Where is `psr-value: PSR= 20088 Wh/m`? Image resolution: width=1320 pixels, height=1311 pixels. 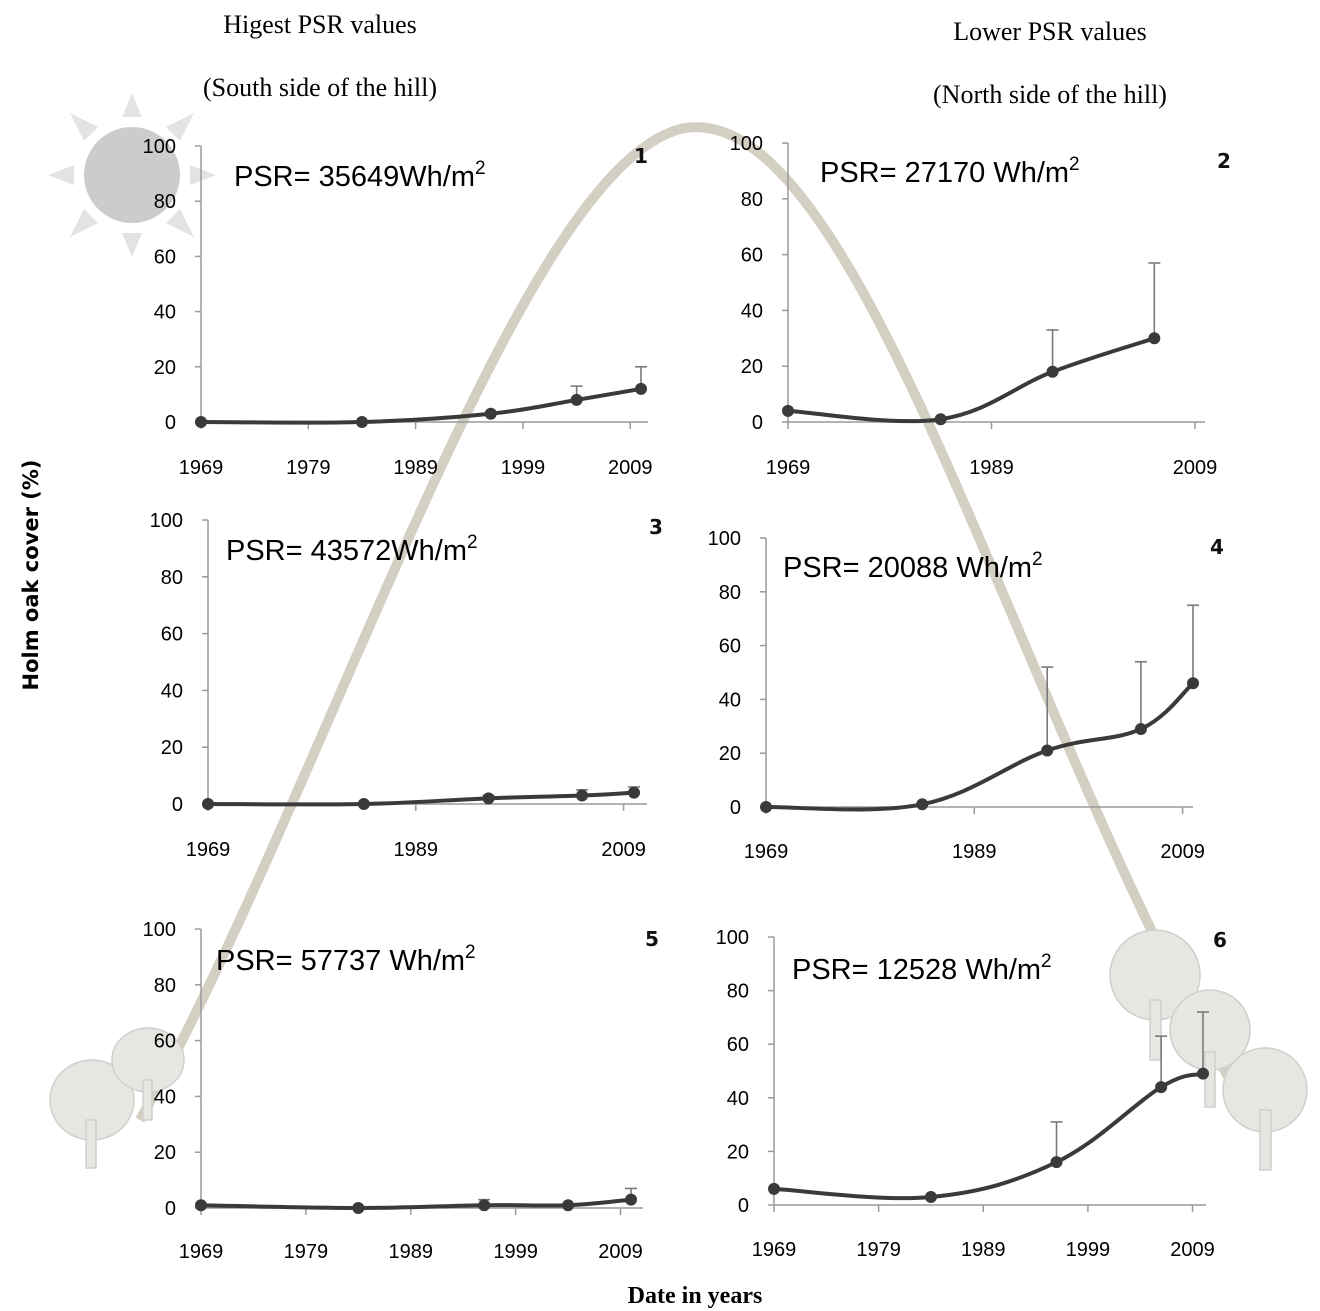 psr-value: PSR= 20088 Wh/m is located at coordinates (907, 568).